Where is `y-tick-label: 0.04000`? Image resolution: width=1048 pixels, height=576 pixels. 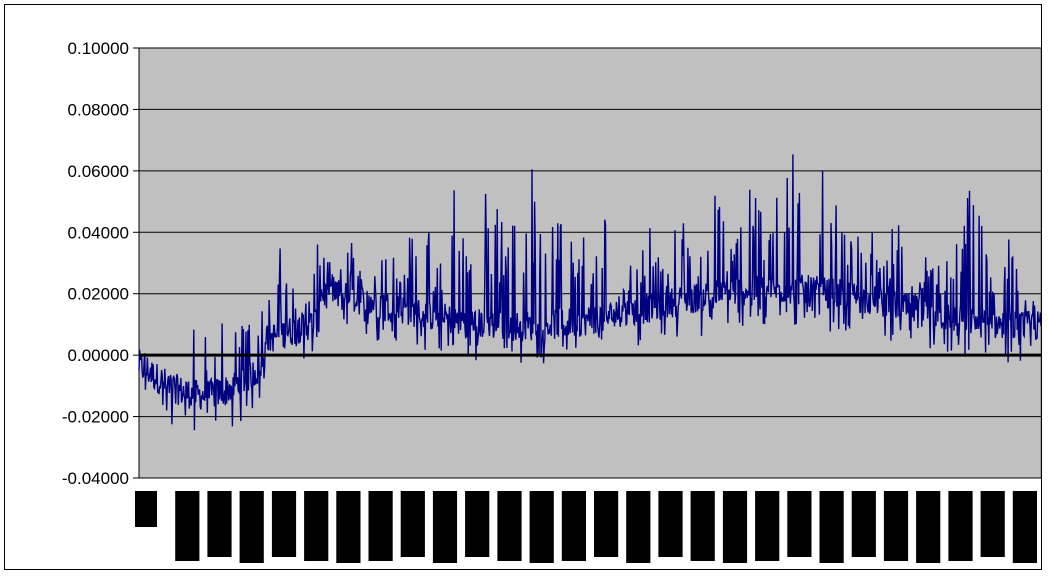
y-tick-label: 0.04000 is located at coordinates (98, 232).